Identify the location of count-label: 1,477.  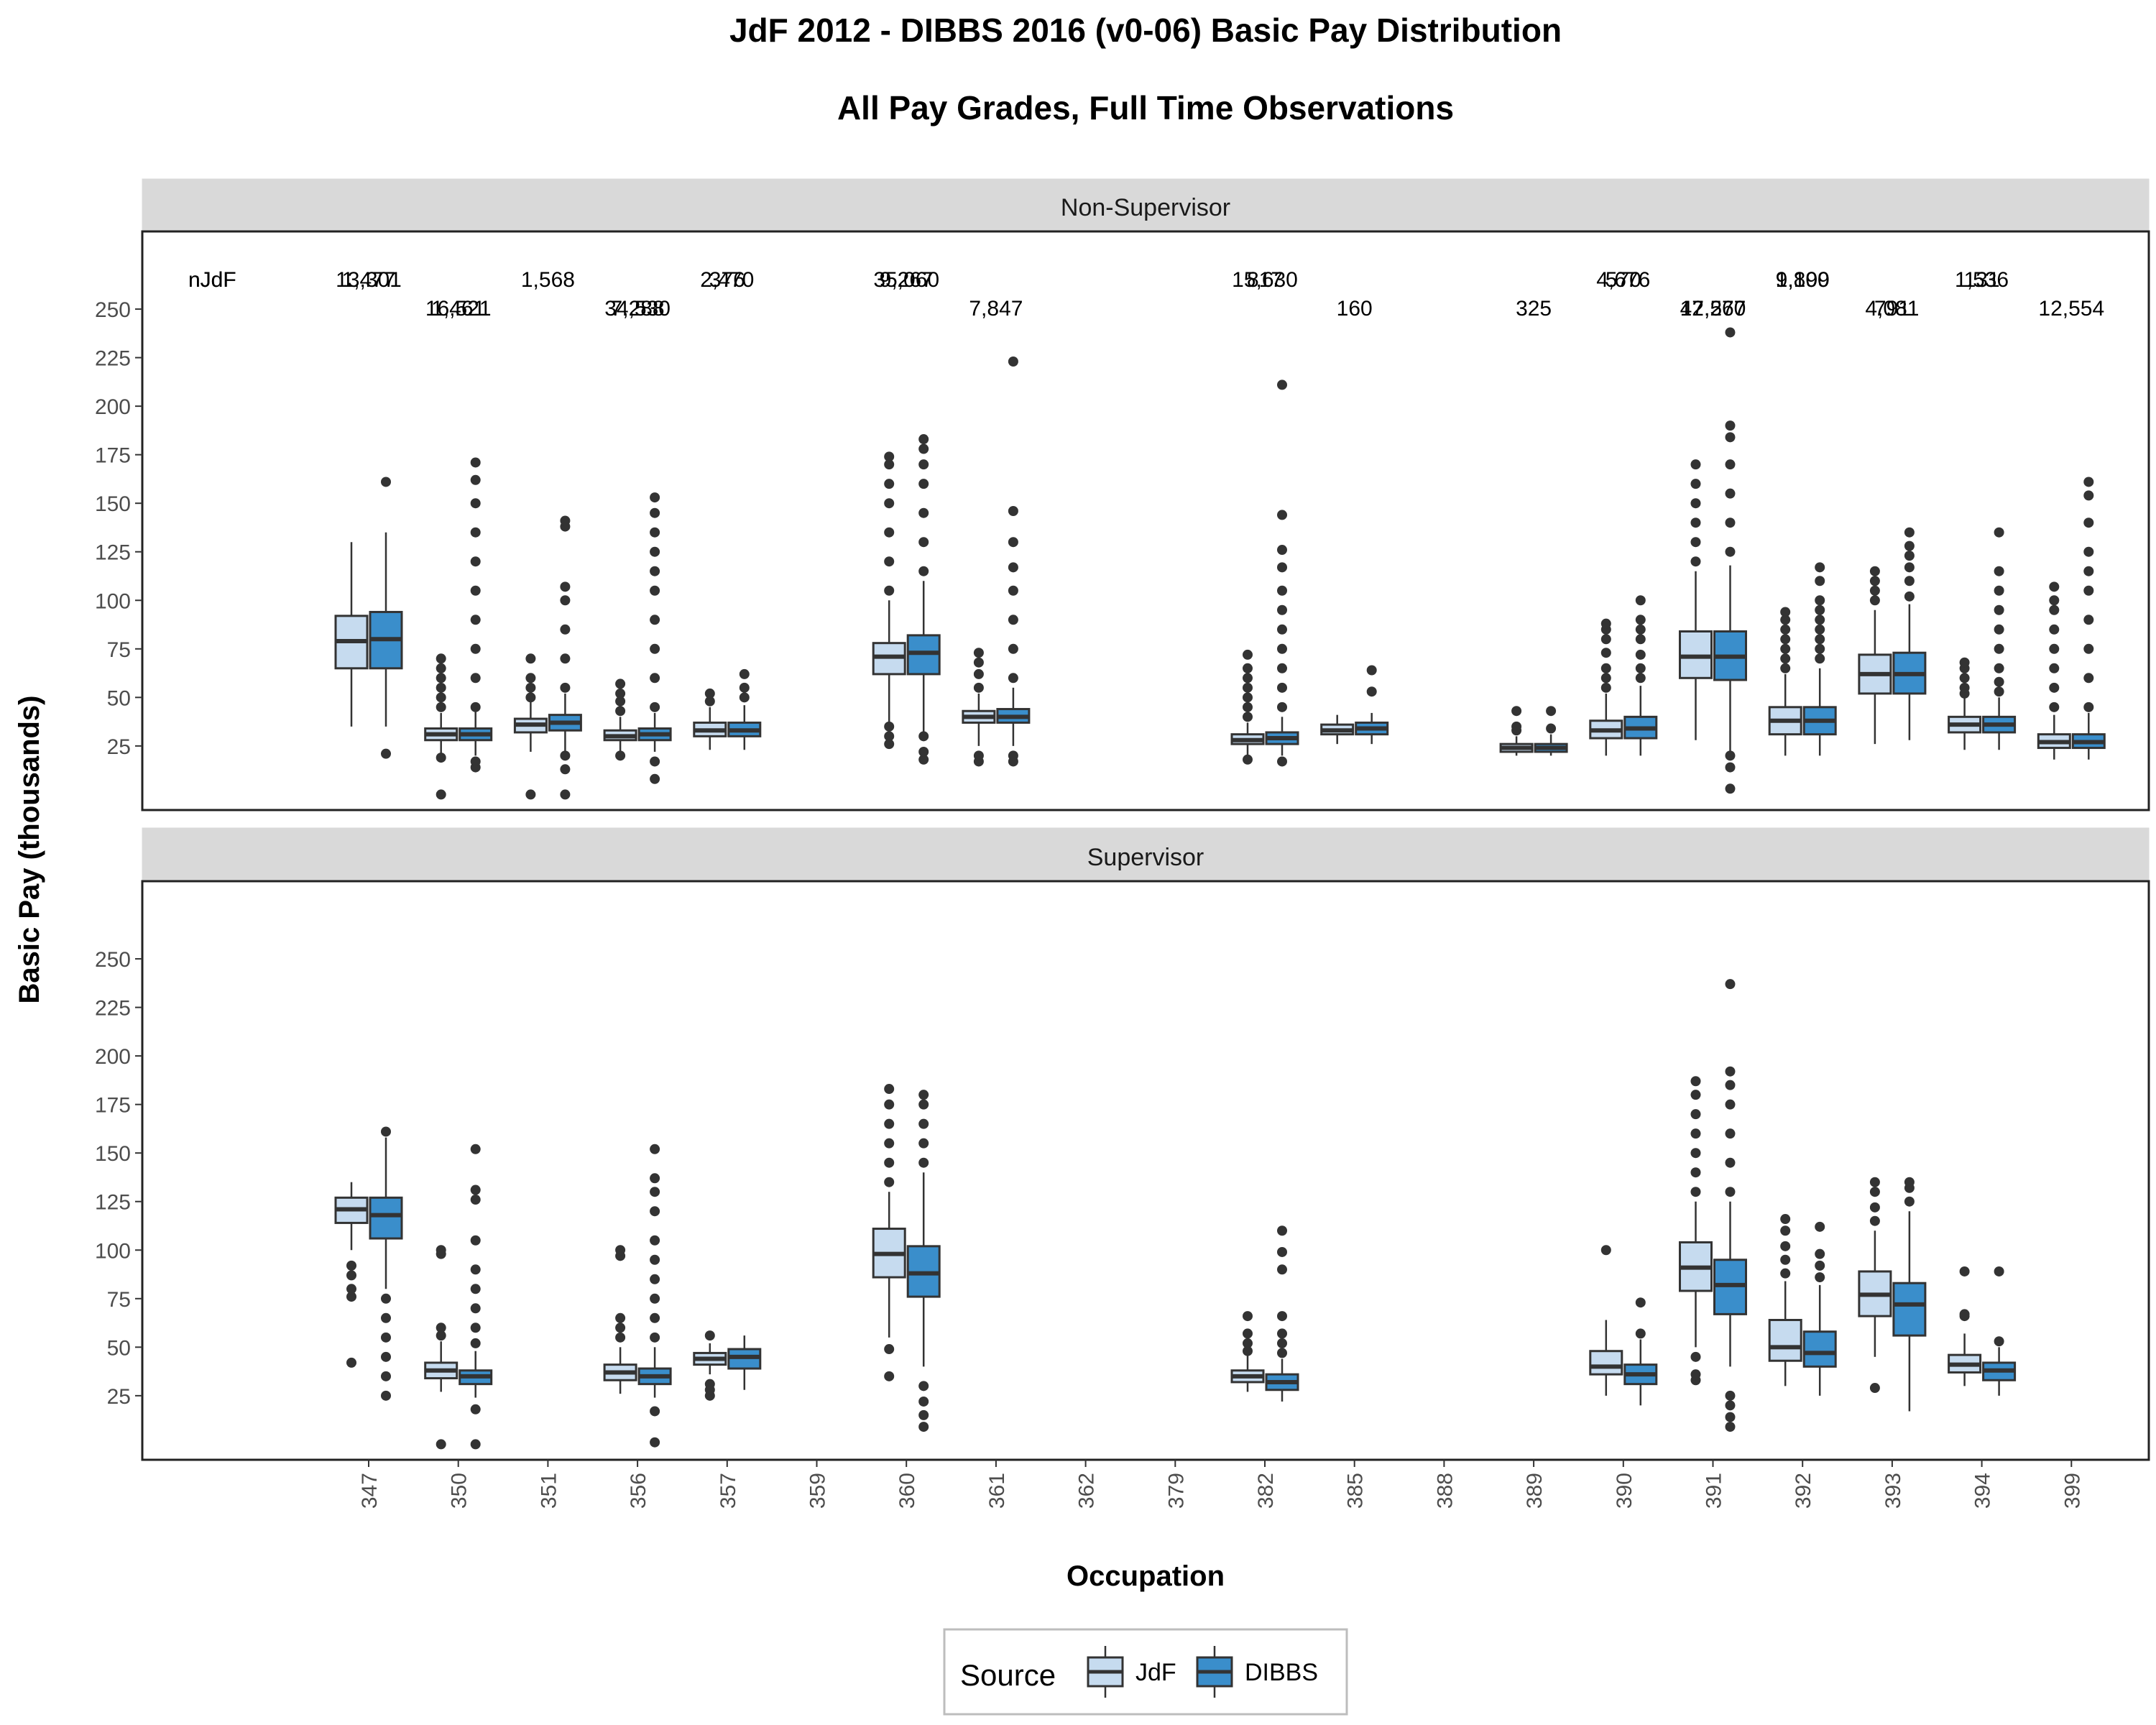
(368, 280).